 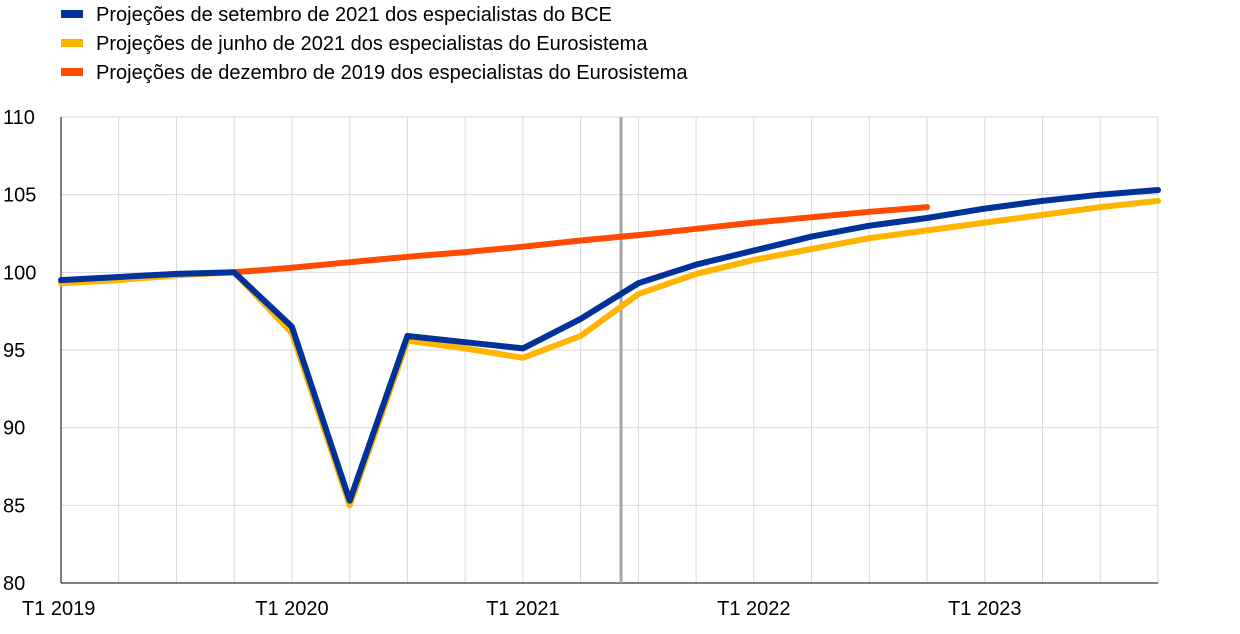 What do you see at coordinates (14, 429) in the screenshot?
I see `y-tick-label: 90` at bounding box center [14, 429].